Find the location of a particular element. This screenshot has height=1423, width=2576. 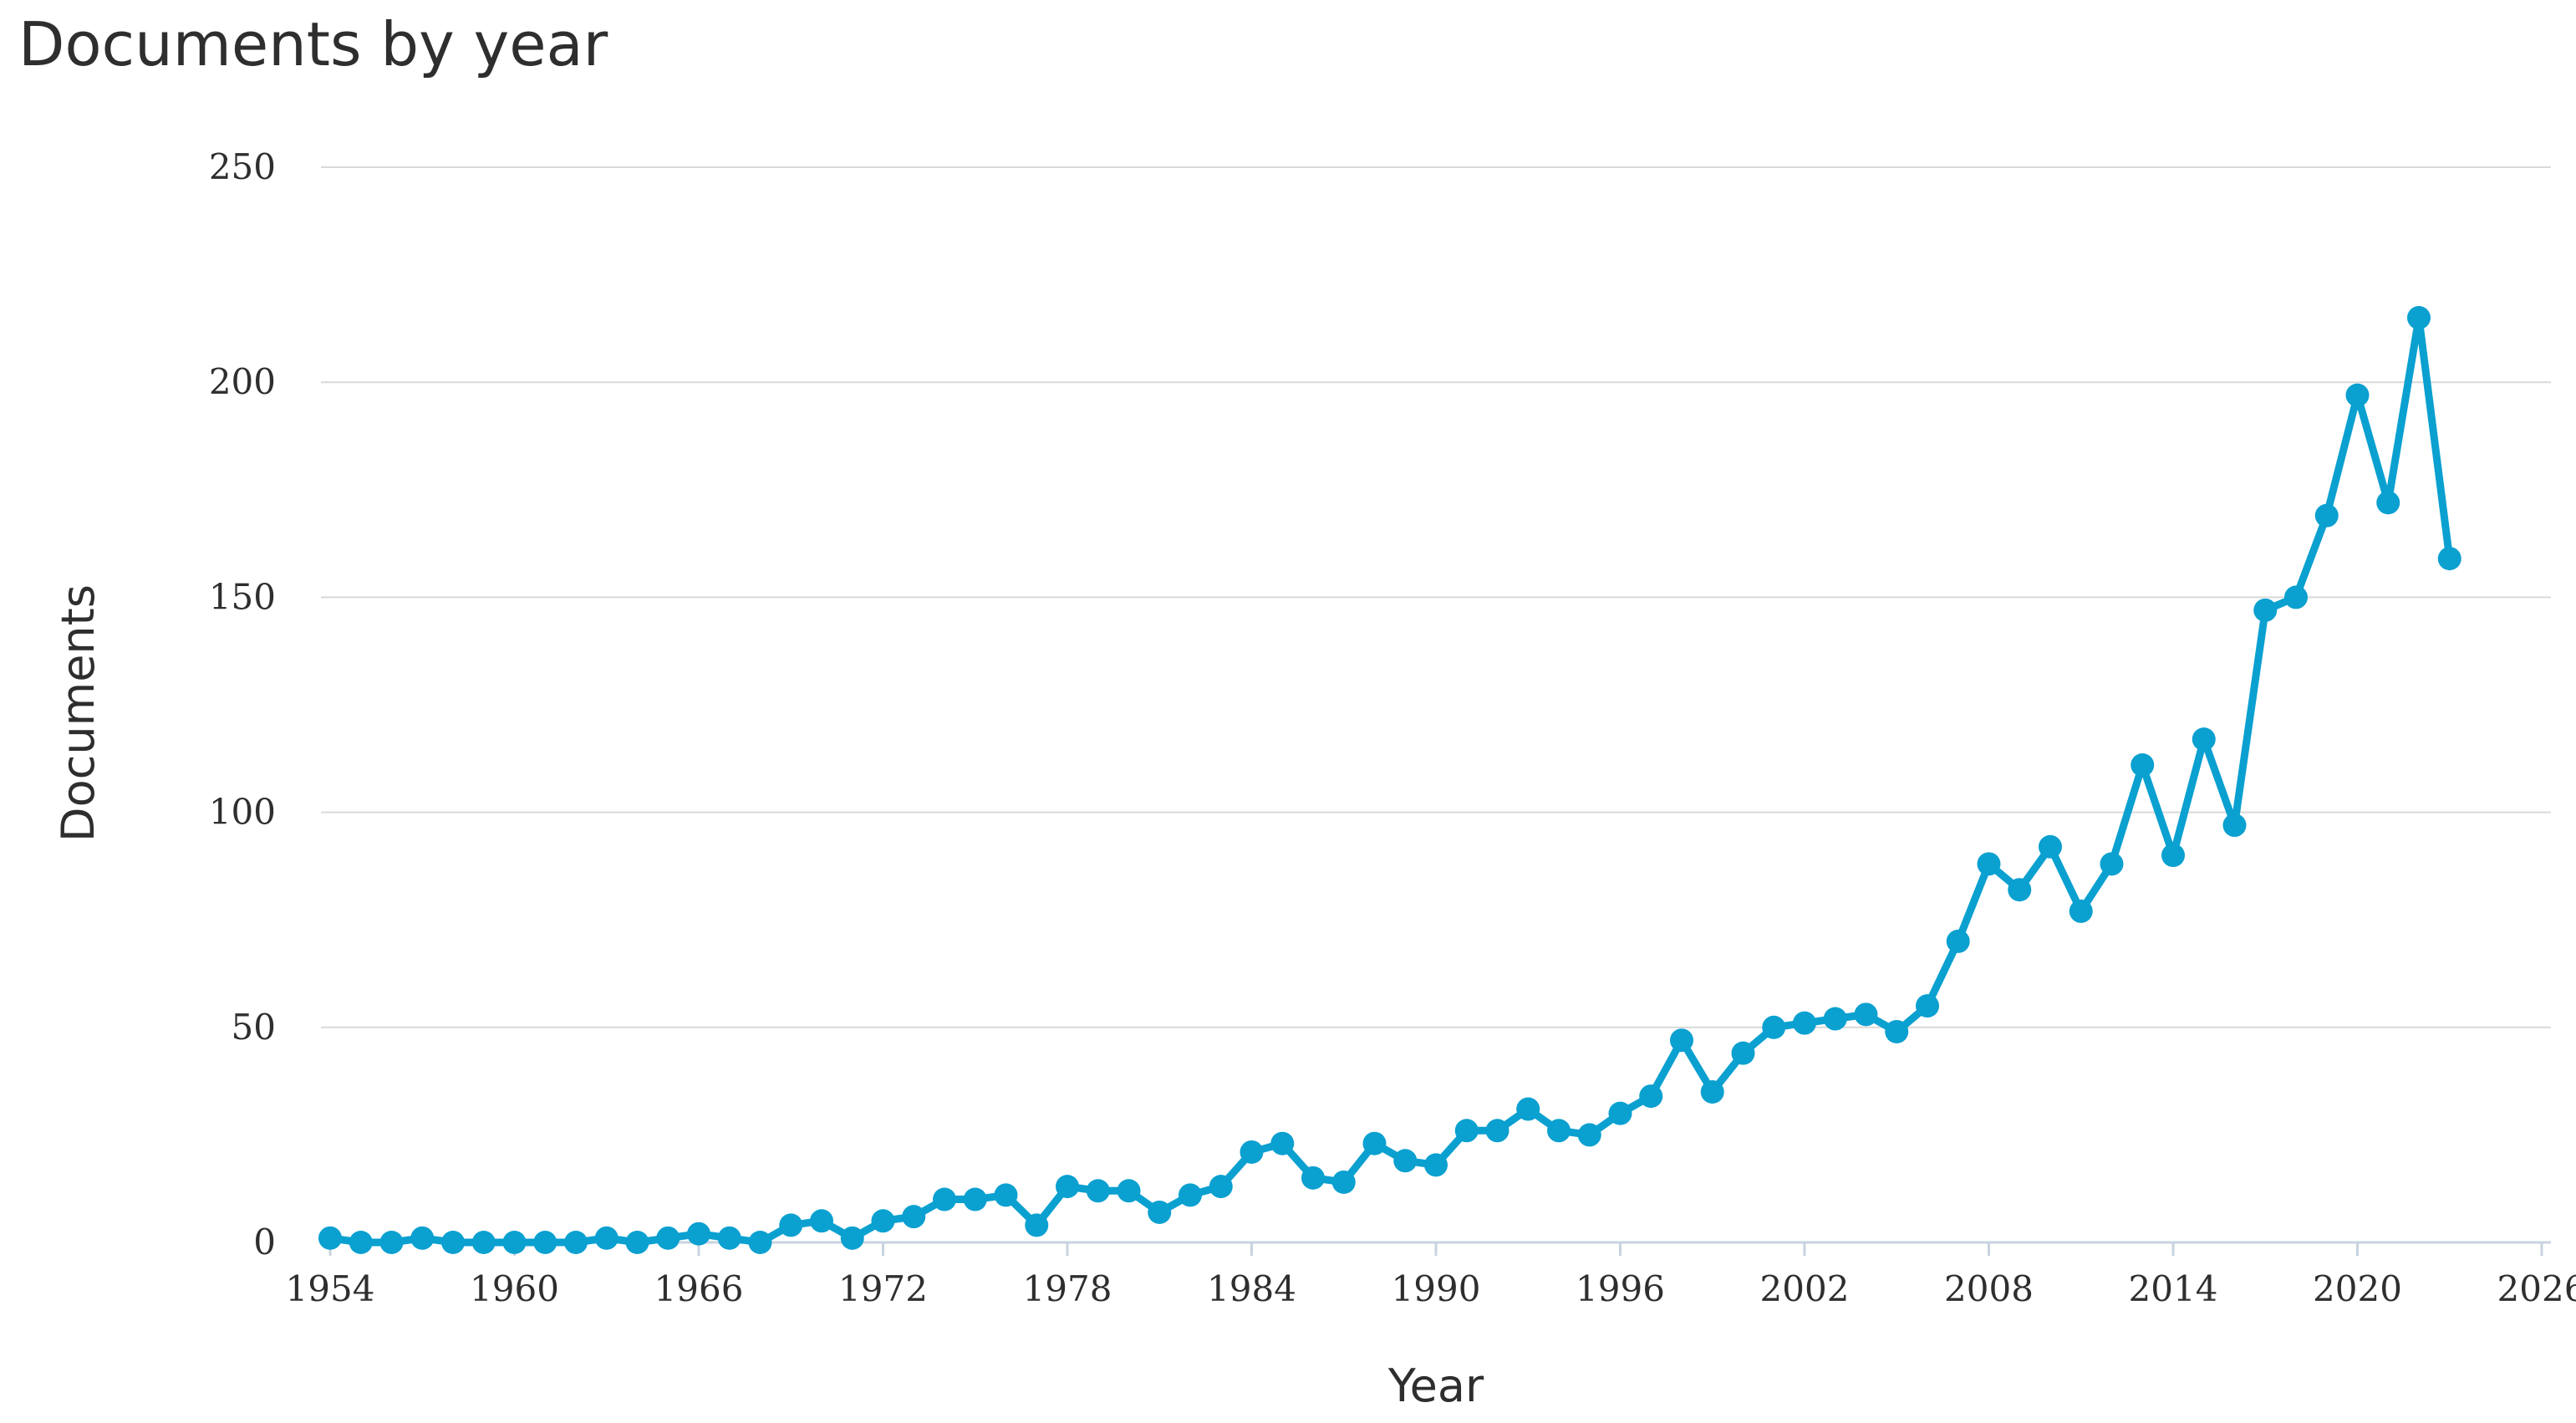

x-tick-label: 2002 is located at coordinates (1805, 1288).